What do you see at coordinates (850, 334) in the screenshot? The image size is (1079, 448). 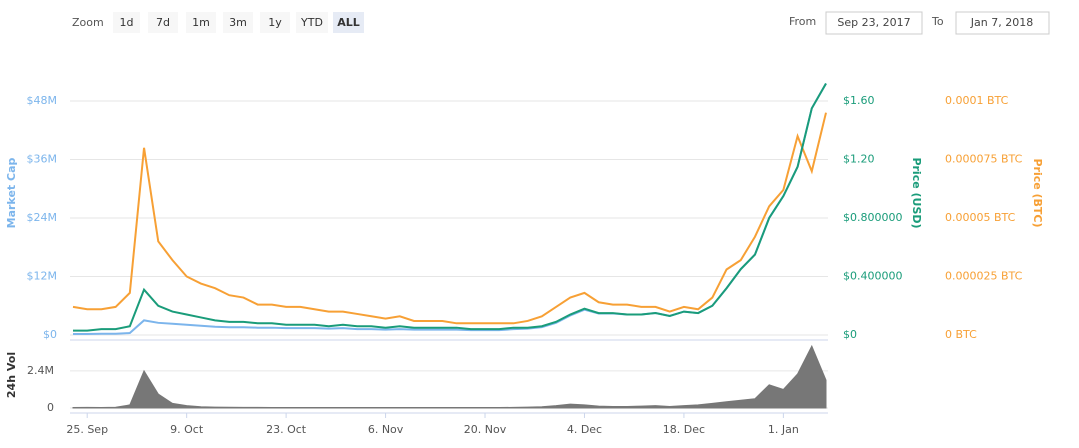 I see `y2-tick-label: $0` at bounding box center [850, 334].